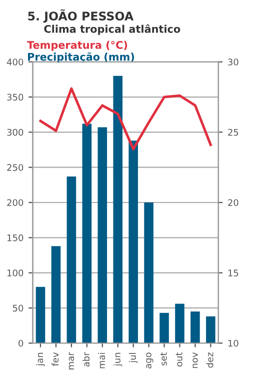  I want to click on y2-tick-label: 25, so click(233, 132).